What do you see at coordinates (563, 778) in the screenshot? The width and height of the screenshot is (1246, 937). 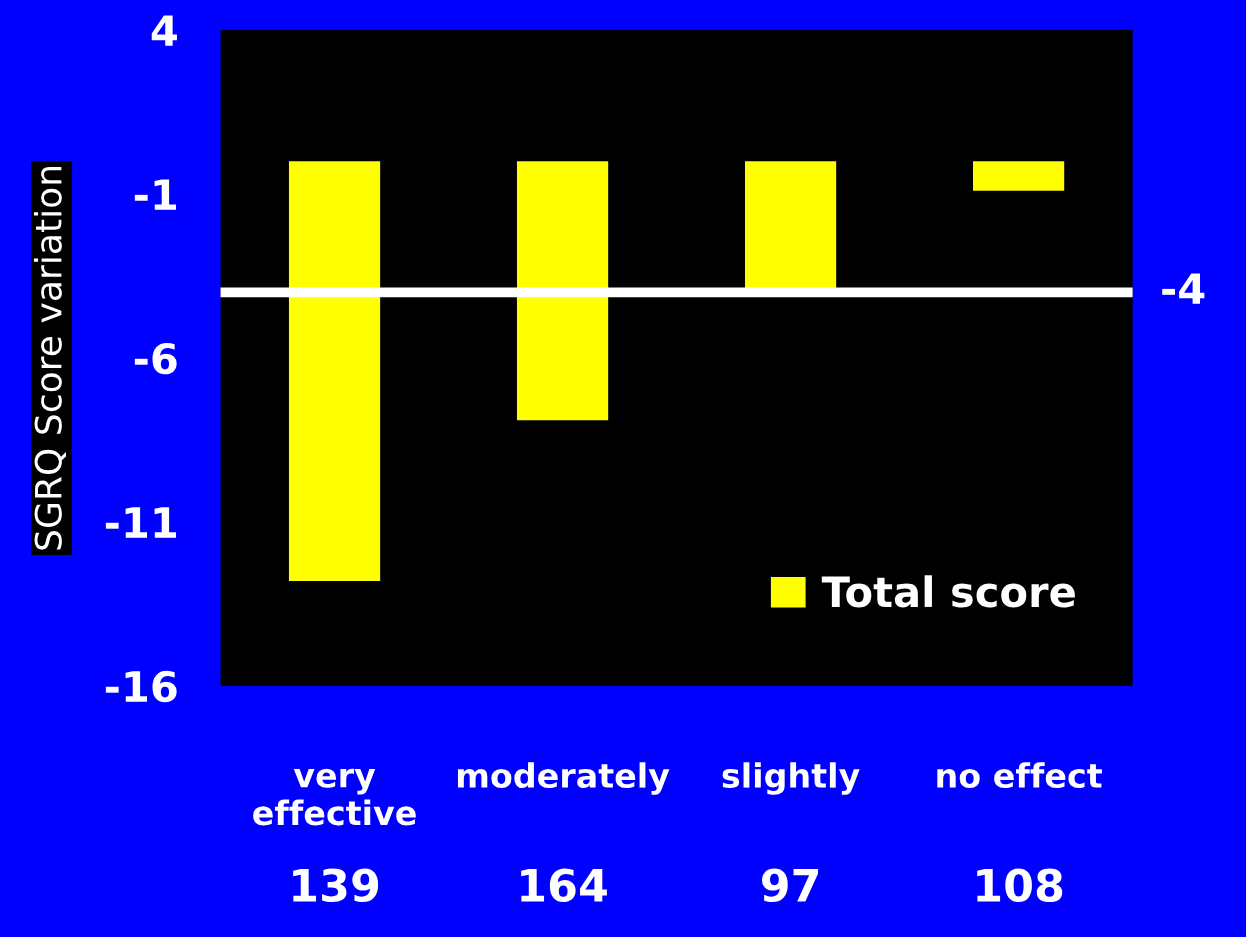 I see `x-tick-label: moderately` at bounding box center [563, 778].